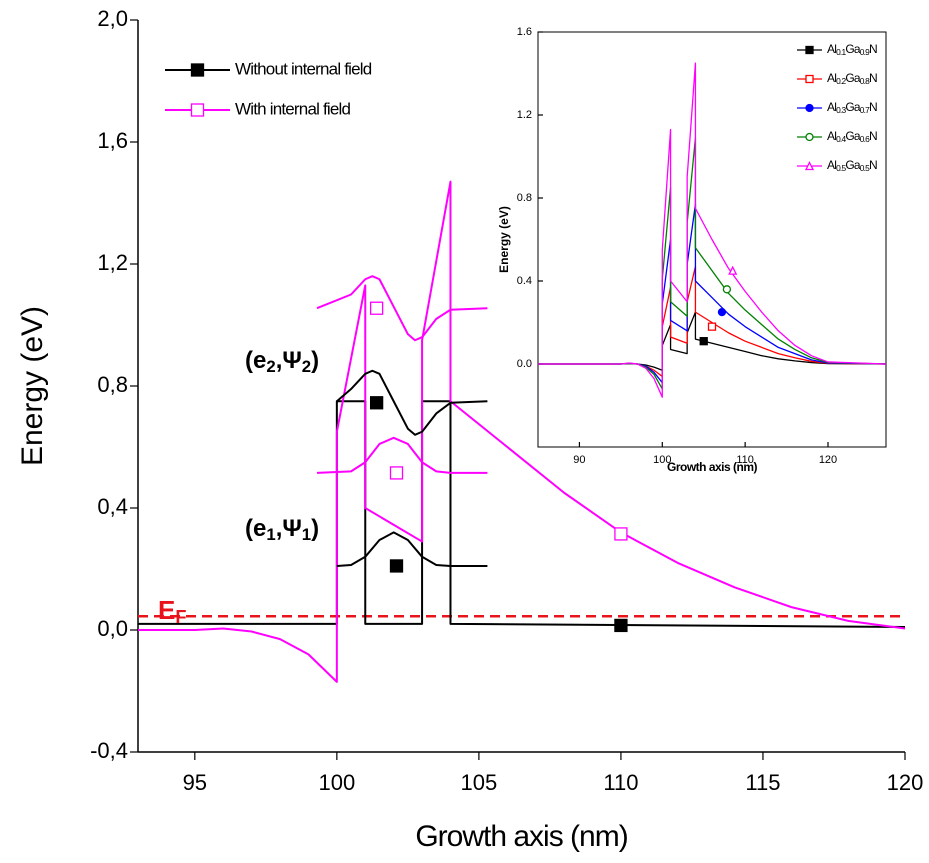 This screenshot has height=863, width=929. Describe the element at coordinates (762, 782) in the screenshot. I see `x-tick-label: 115` at that location.